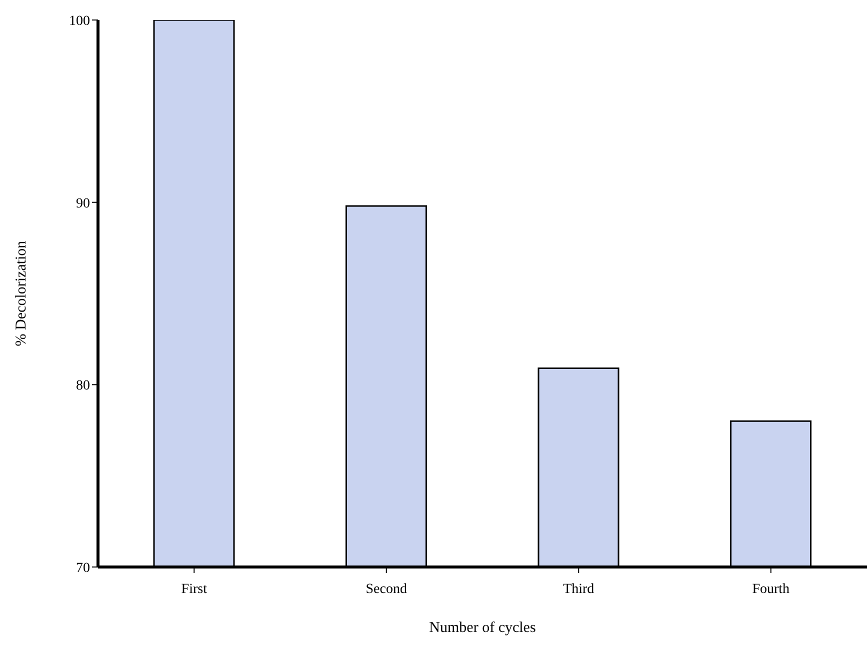  What do you see at coordinates (578, 589) in the screenshot?
I see `x-tick-label: Third` at bounding box center [578, 589].